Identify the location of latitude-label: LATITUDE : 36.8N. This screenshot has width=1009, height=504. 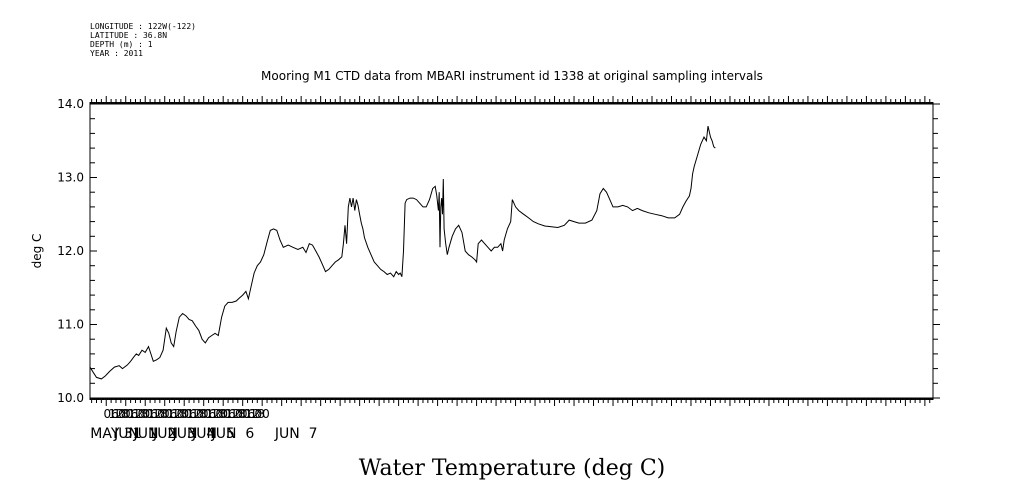
(129, 35).